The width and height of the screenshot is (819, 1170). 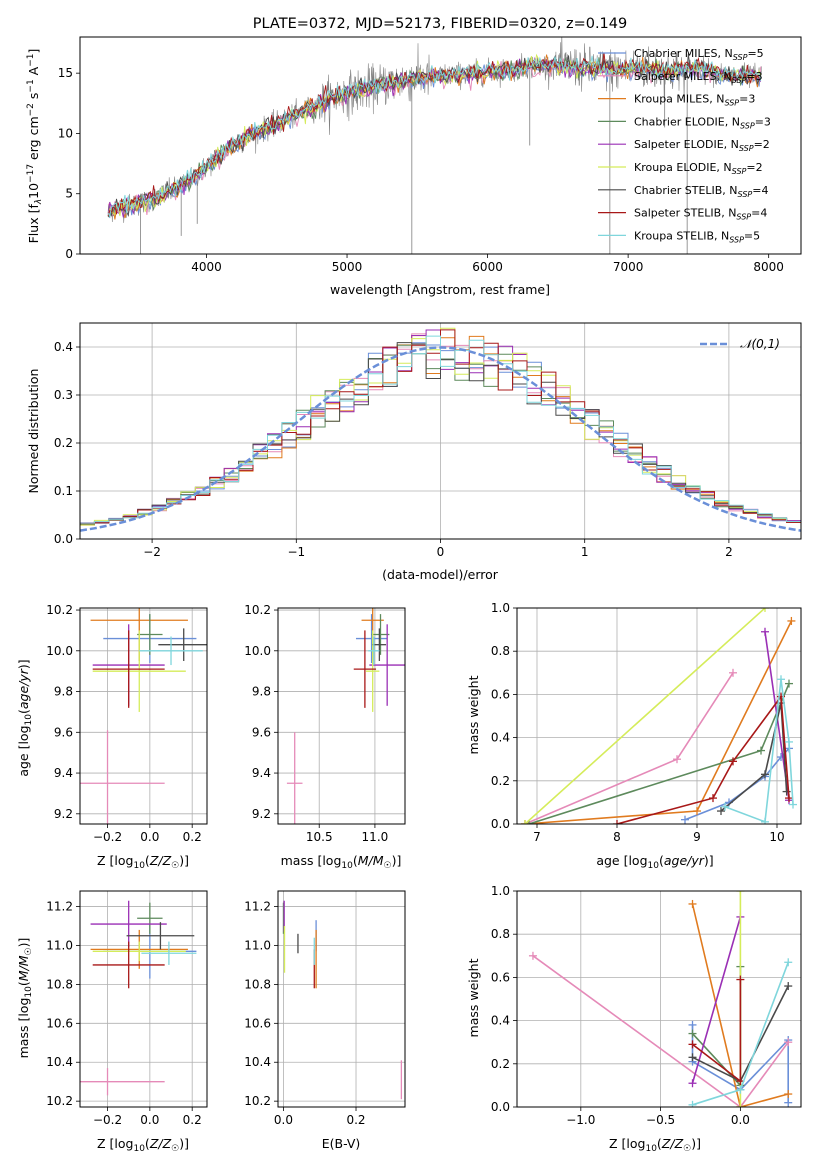 What do you see at coordinates (261, 773) in the screenshot?
I see `age-vs-mass-y-tick-label: 9.4` at bounding box center [261, 773].